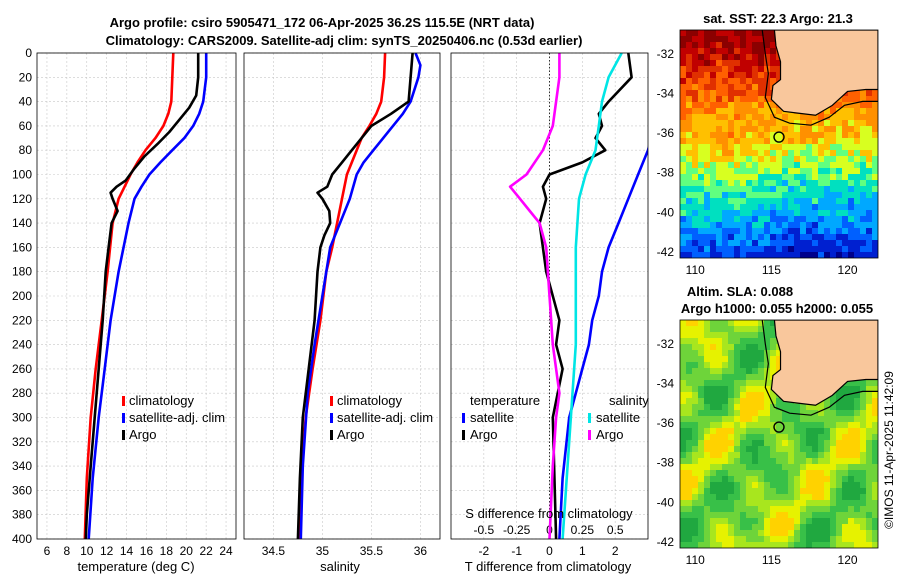 Image resolution: width=900 pixels, height=580 pixels. What do you see at coordinates (666, 93) in the screenshot?
I see `map-y-tick-label: -34` at bounding box center [666, 93].